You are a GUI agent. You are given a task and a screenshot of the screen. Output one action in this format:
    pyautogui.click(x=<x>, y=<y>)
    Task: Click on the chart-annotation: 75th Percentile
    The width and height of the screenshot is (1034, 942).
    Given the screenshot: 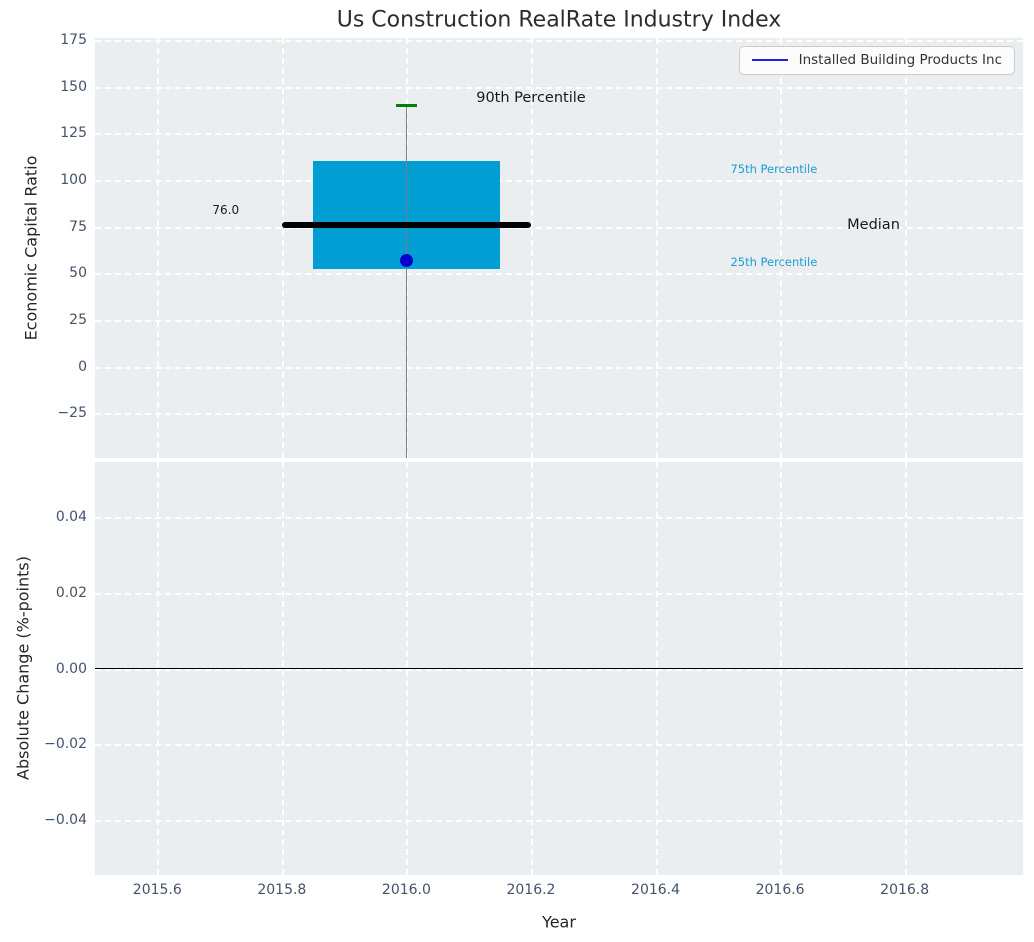 What is the action you would take?
    pyautogui.click(x=774, y=168)
    